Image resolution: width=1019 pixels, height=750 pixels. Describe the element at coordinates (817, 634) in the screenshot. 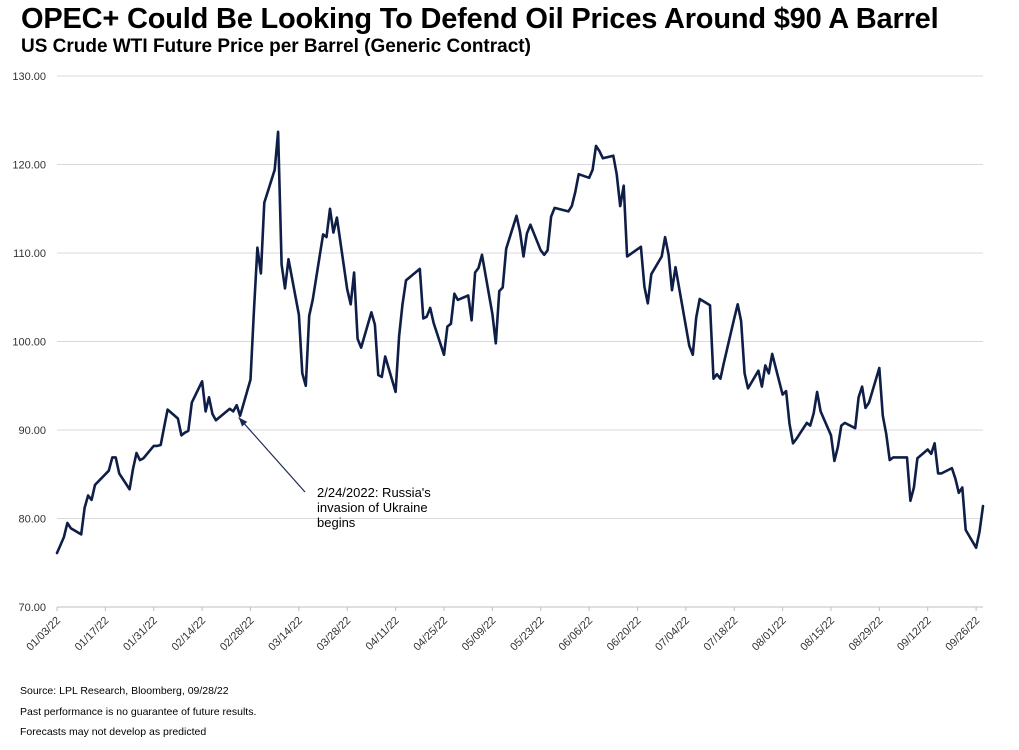

I see `x-tick-label: 08/15/22` at that location.